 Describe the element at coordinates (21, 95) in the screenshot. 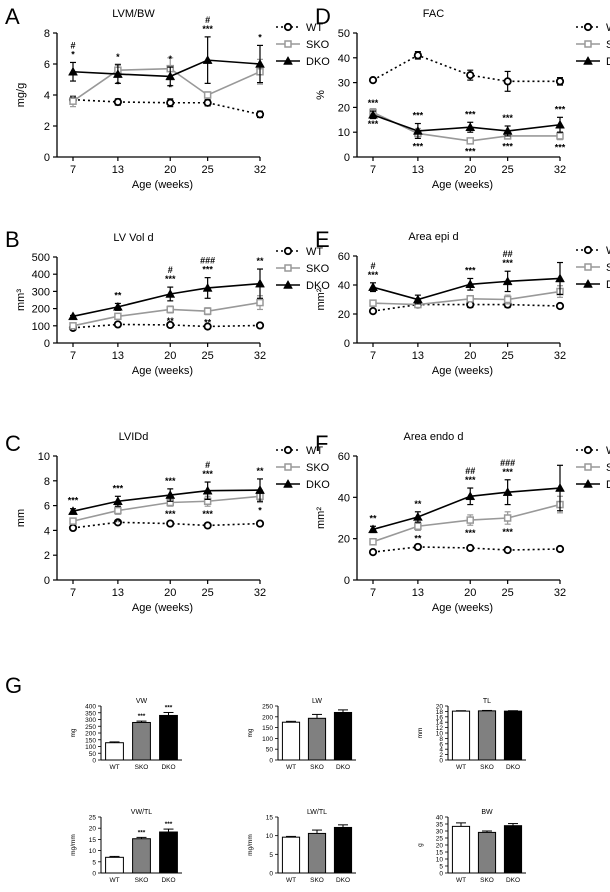

I see `y-axis-label: mg/g` at that location.